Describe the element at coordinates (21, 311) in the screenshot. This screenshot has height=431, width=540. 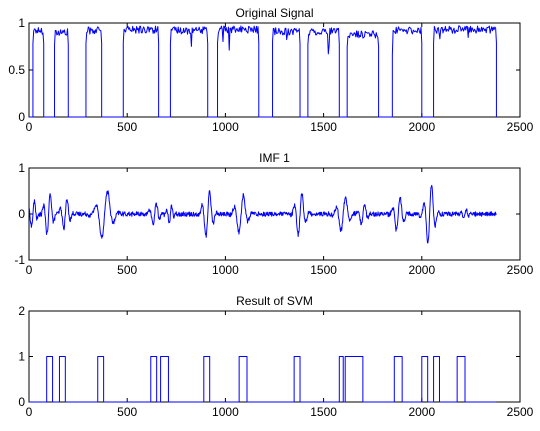
I see `y-tick-label: 2` at that location.